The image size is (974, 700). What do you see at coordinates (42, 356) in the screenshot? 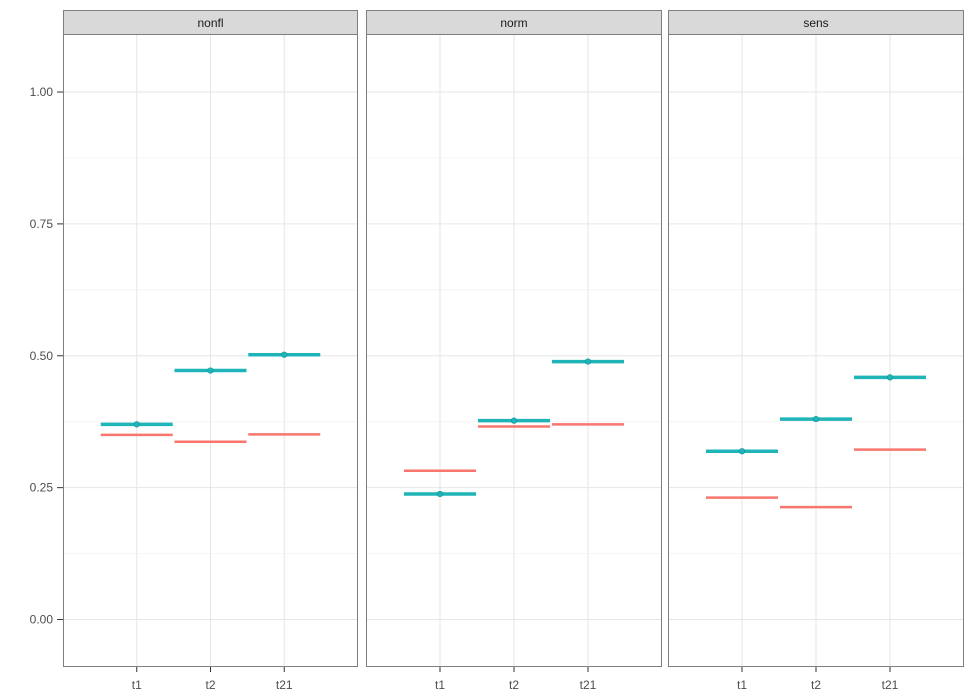
I see `y-tick-label: 0.50` at bounding box center [42, 356].